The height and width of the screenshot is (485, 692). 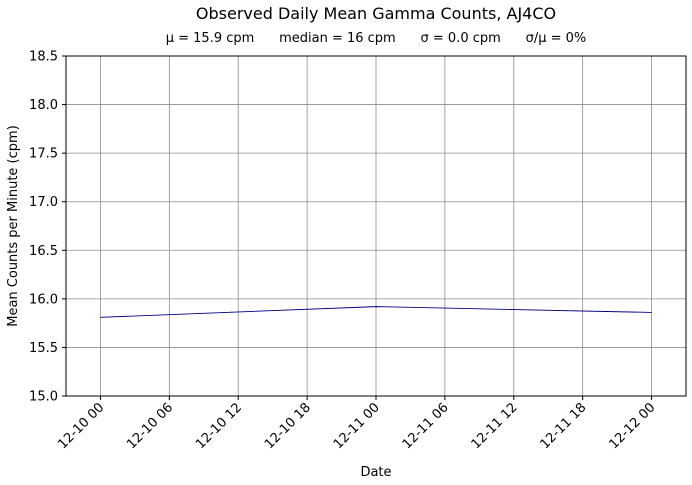 What do you see at coordinates (13, 226) in the screenshot?
I see `y-axis-label: Mean Counts per Minute (cpm)` at bounding box center [13, 226].